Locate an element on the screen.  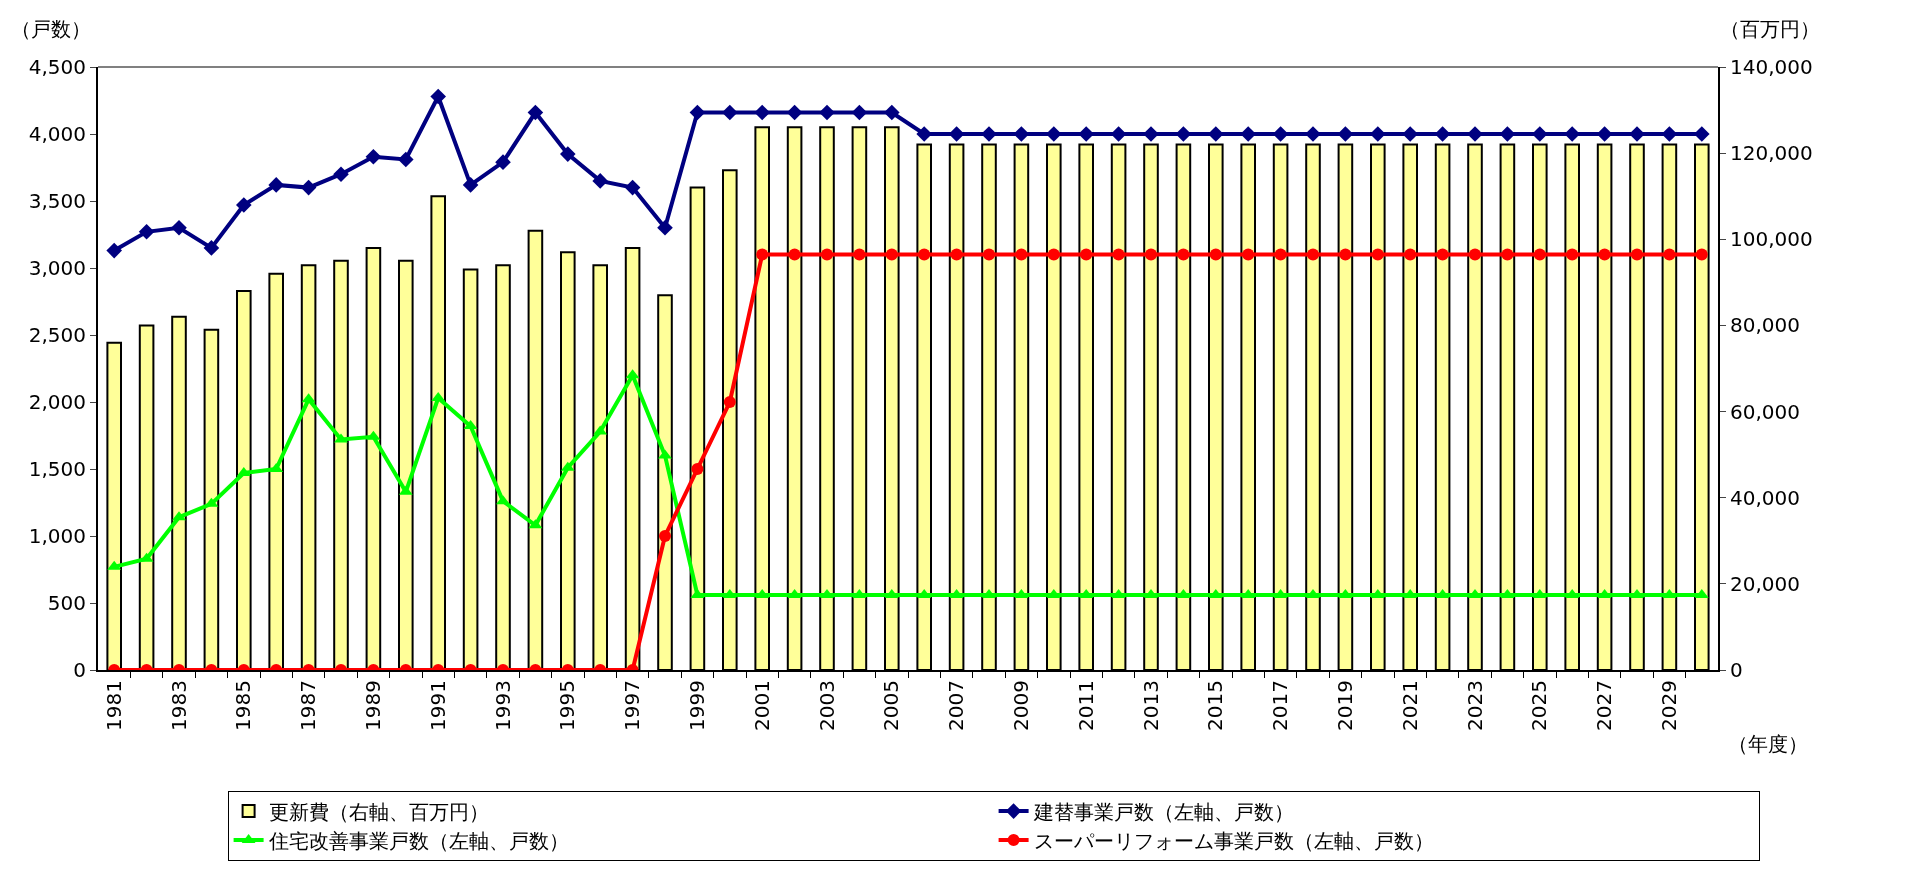
y-axis-title: （戸数） is located at coordinates (51, 29).